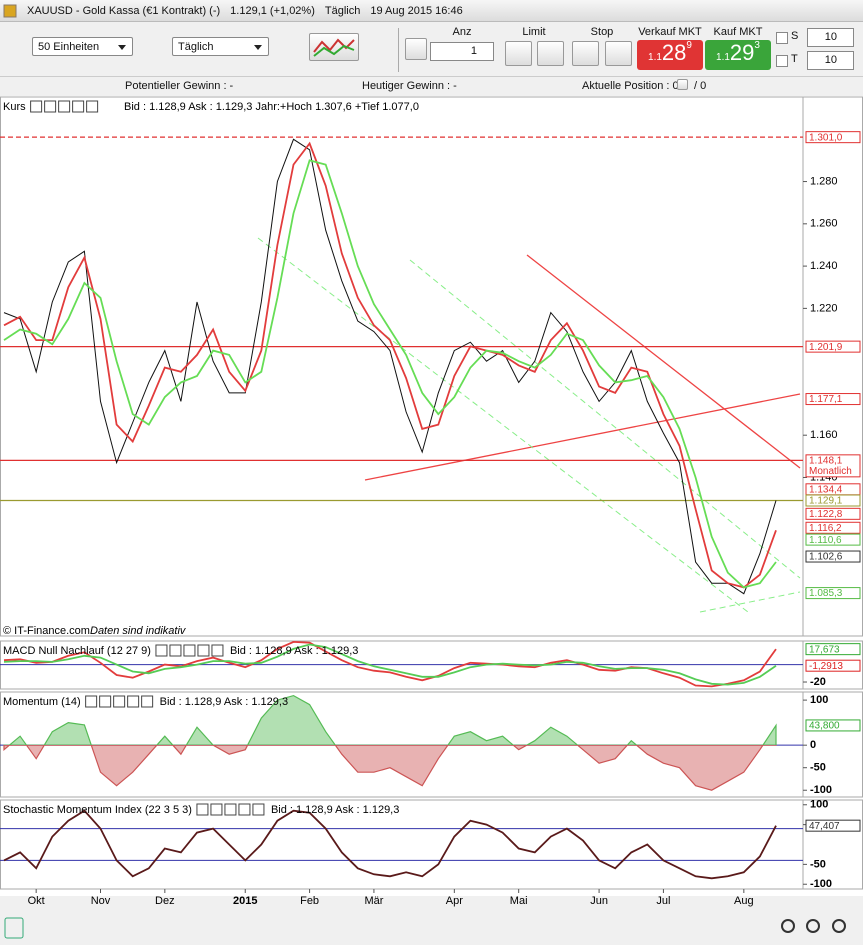  What do you see at coordinates (826, 593) in the screenshot?
I see `level-label: 1.085,3` at bounding box center [826, 593].